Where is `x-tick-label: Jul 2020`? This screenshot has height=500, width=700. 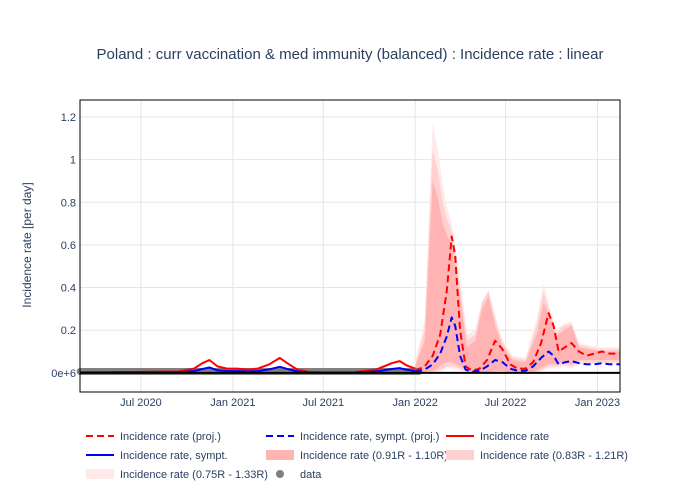
x-tick-label: Jul 2020 is located at coordinates (141, 403).